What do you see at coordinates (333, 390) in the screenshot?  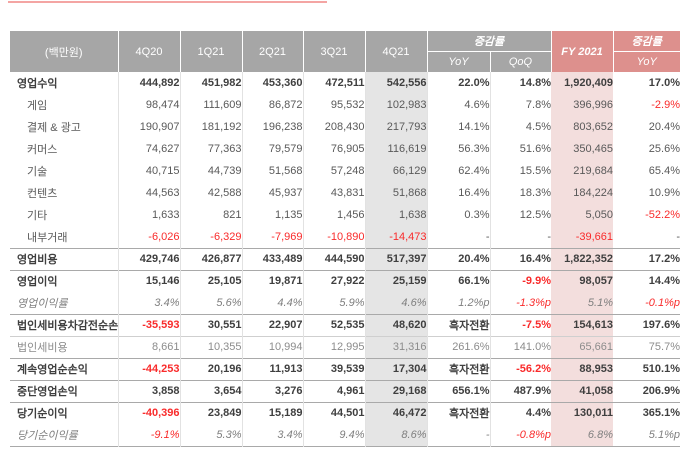 I see `cell-3q21: 4,961` at bounding box center [333, 390].